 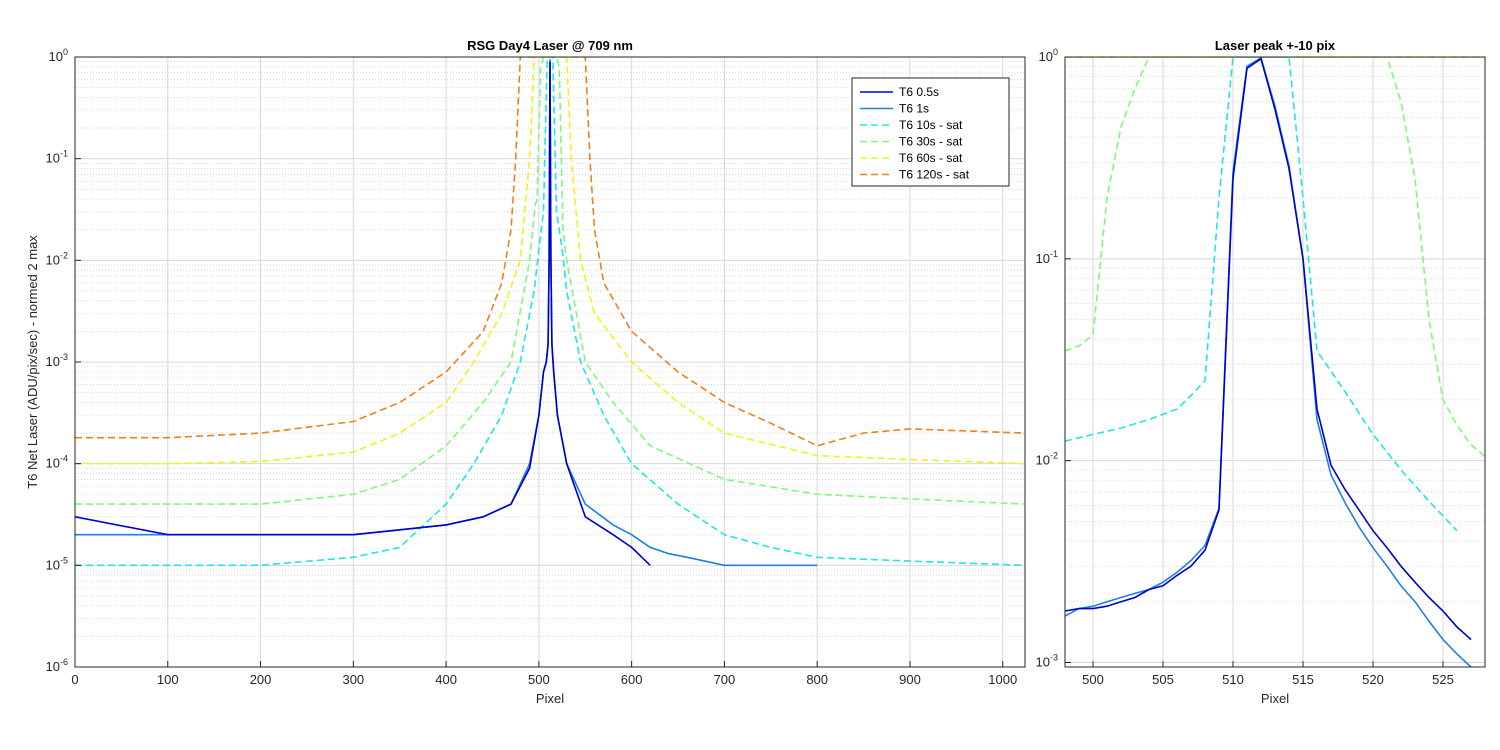 I want to click on main-y-tick-label: 10⁰, so click(x=58, y=55).